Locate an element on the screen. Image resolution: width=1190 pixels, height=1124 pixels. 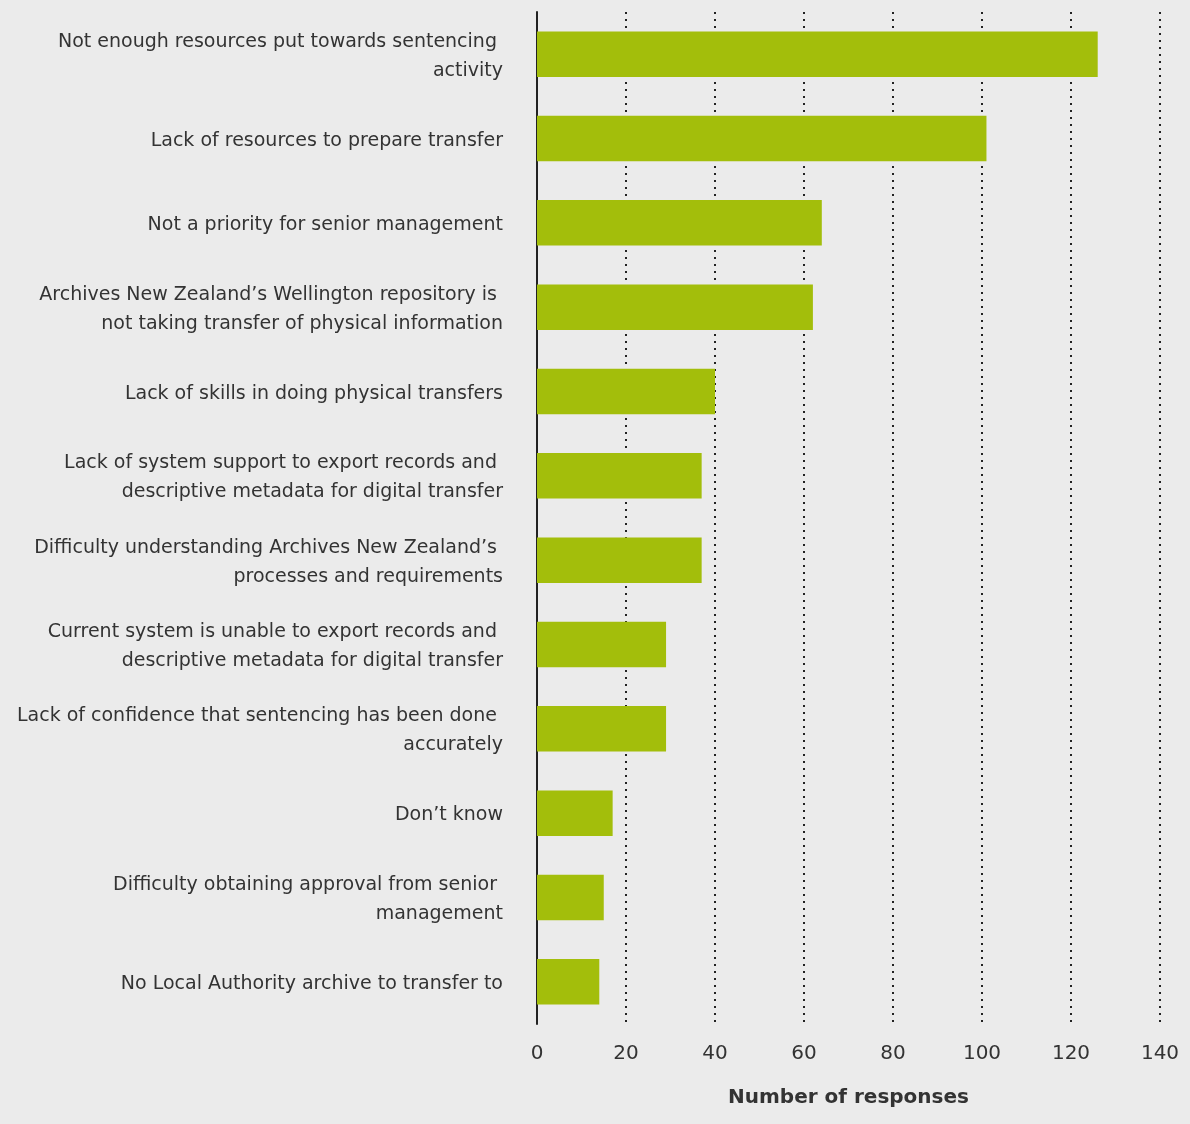
x-tick-label: 40 is located at coordinates (715, 1052).